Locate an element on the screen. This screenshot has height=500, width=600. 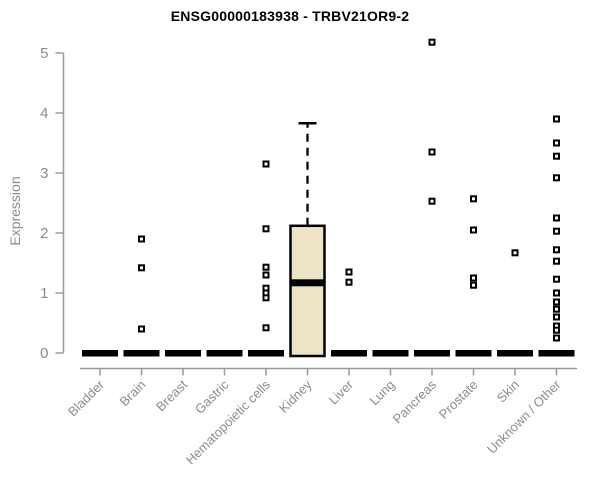
x-tick-label: Gastric is located at coordinates (212, 397).